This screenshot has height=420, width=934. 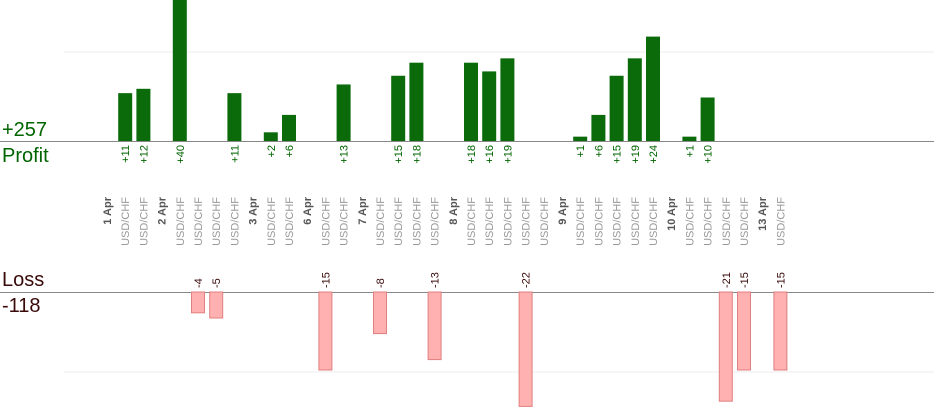 What do you see at coordinates (254, 210) in the screenshot?
I see `date-label: 3 Apr` at bounding box center [254, 210].